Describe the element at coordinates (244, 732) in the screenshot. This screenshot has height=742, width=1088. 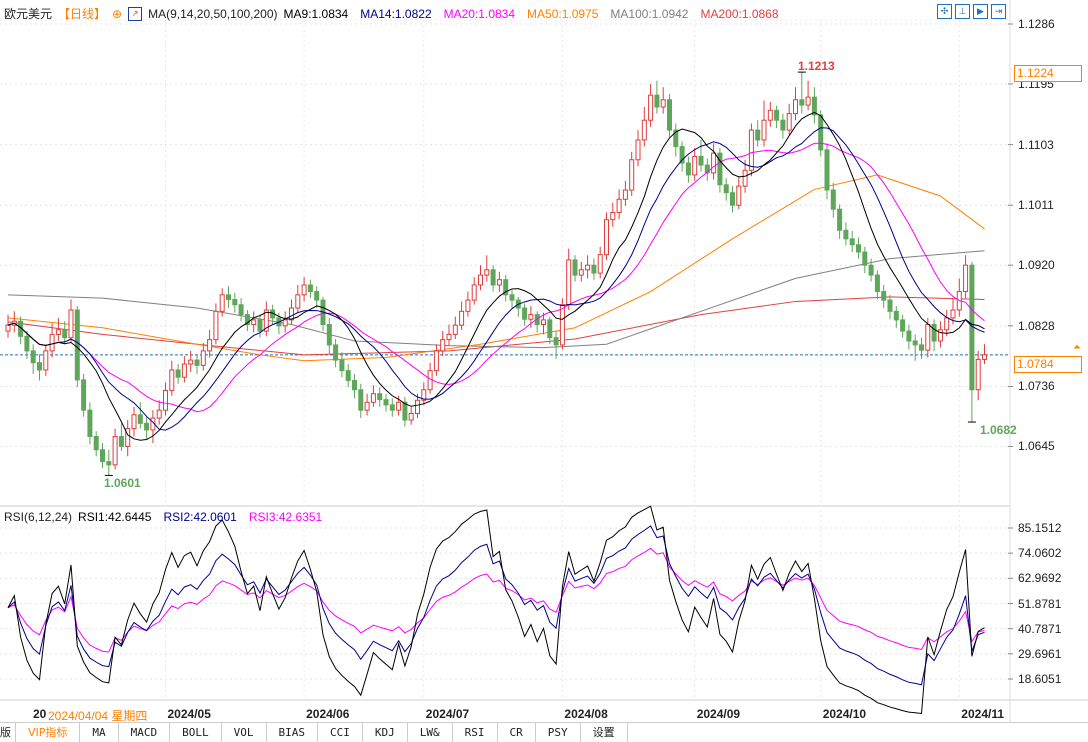
I see `tab-5: VOL` at that location.